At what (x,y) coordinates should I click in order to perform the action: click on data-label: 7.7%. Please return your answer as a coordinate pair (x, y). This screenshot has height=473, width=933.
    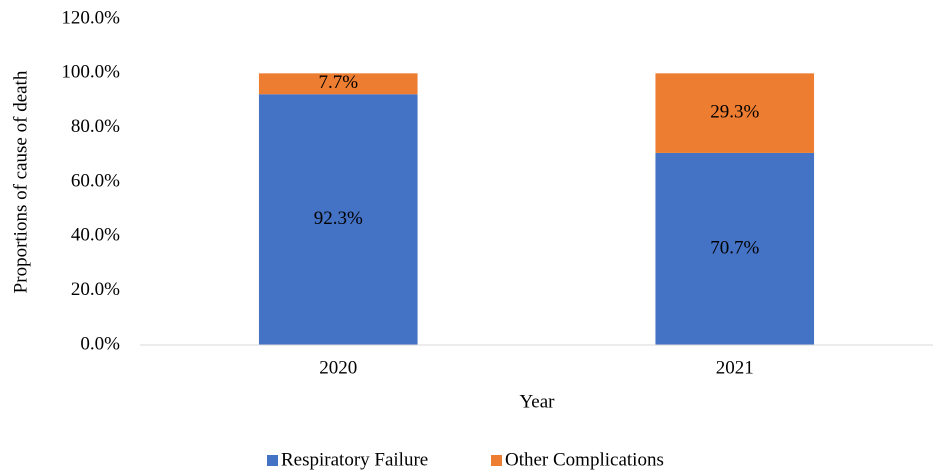
    Looking at the image, I should click on (338, 82).